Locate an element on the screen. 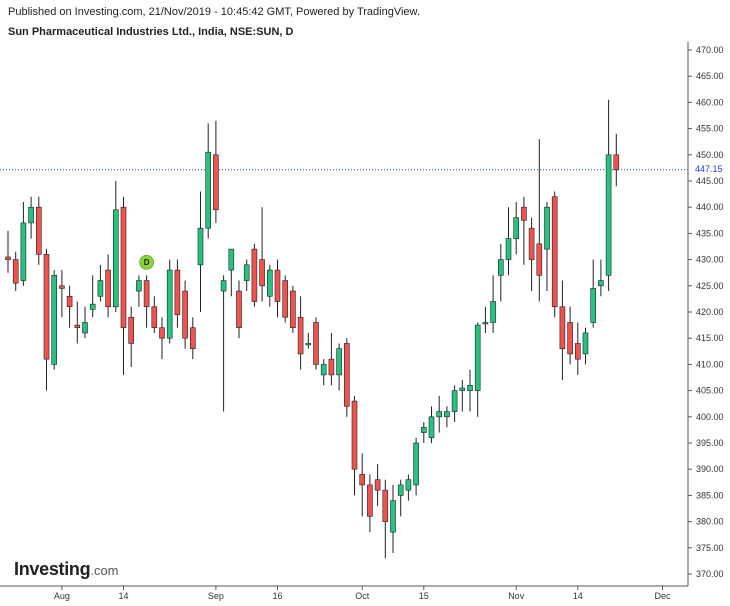 This screenshot has height=606, width=730. y-tick-label: 420.00 is located at coordinates (710, 312).